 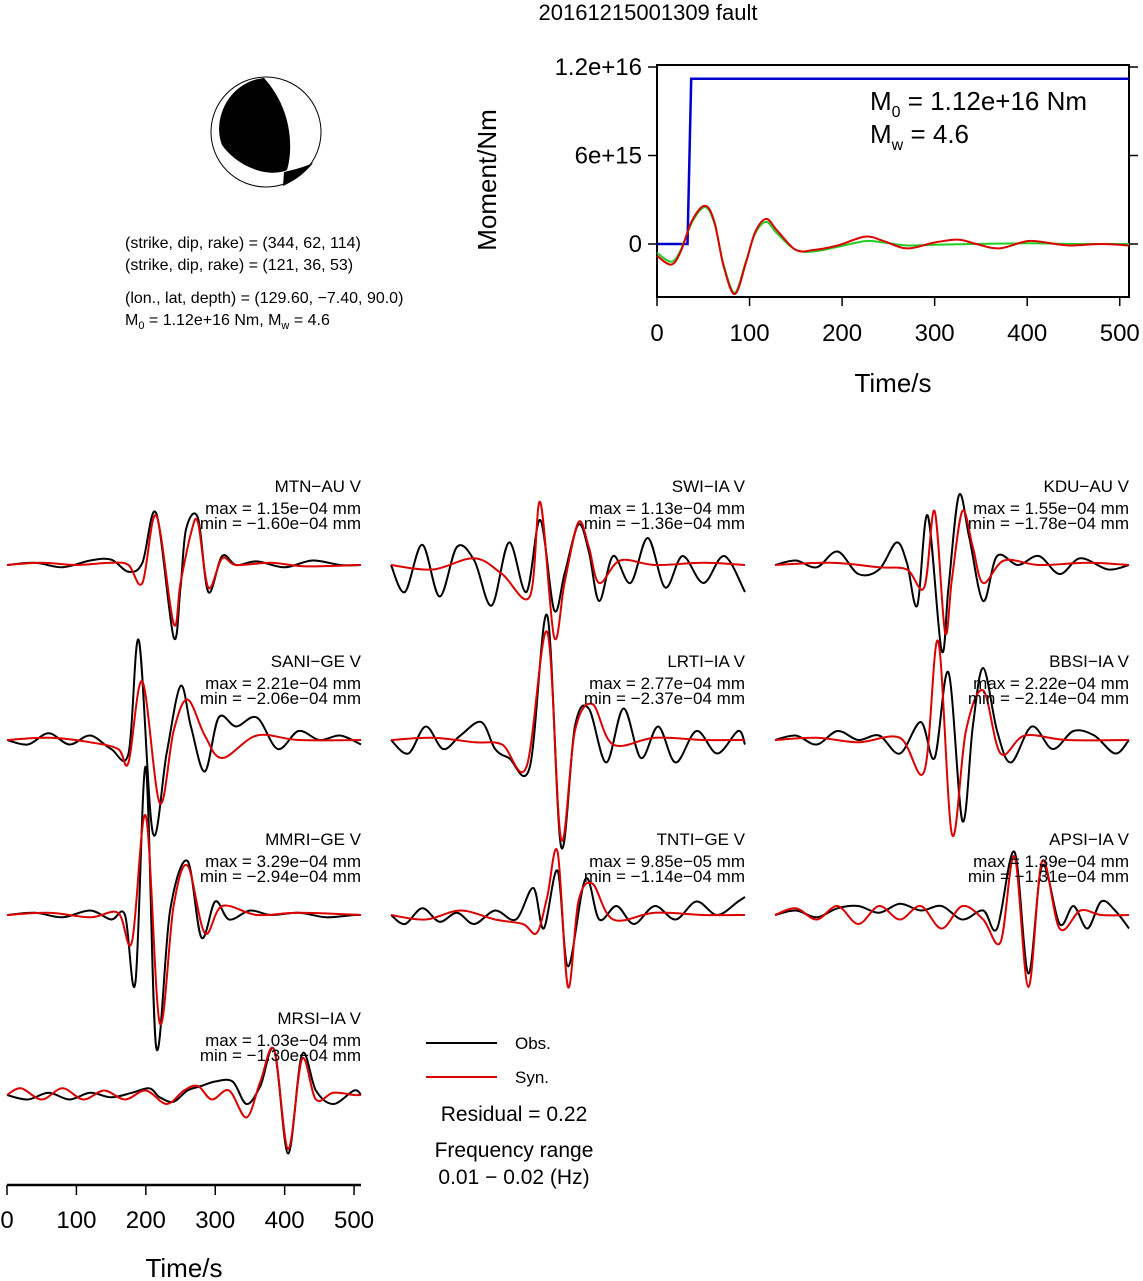 What do you see at coordinates (1048, 876) in the screenshot?
I see `station-min: min = −1.31e−04 mm` at bounding box center [1048, 876].